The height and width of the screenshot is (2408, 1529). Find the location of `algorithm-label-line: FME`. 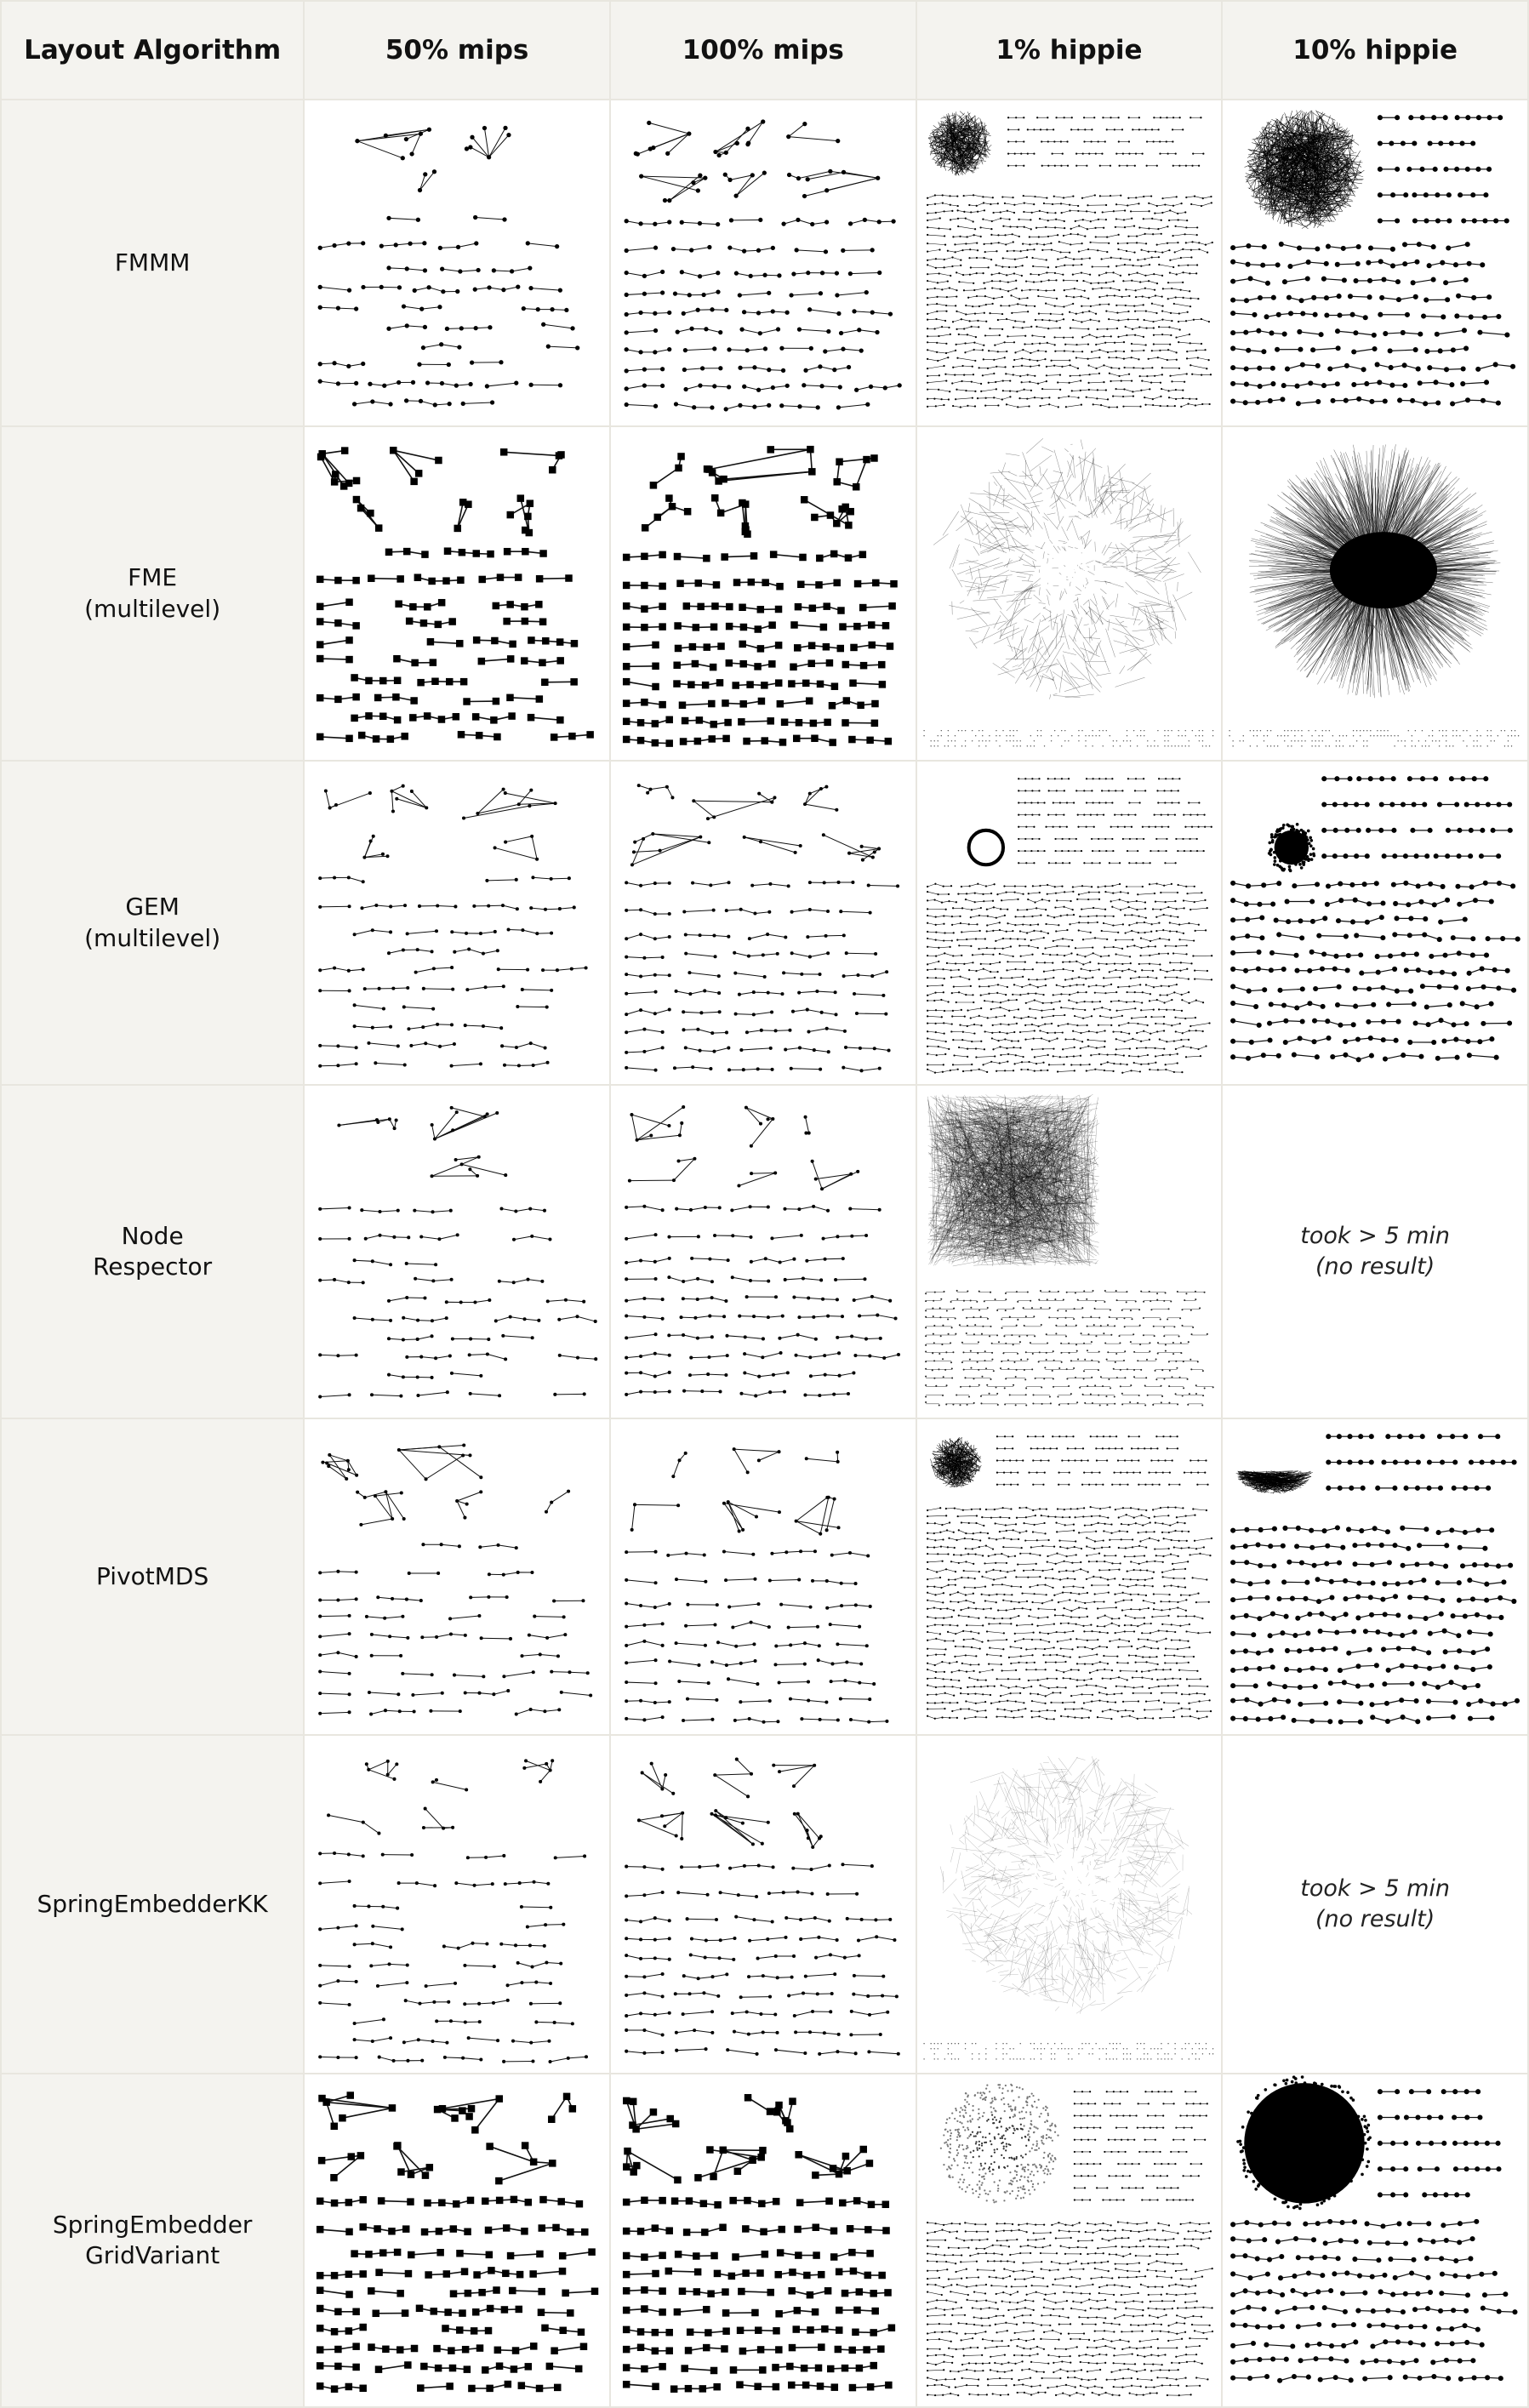

algorithm-label-line: FME is located at coordinates (152, 577).